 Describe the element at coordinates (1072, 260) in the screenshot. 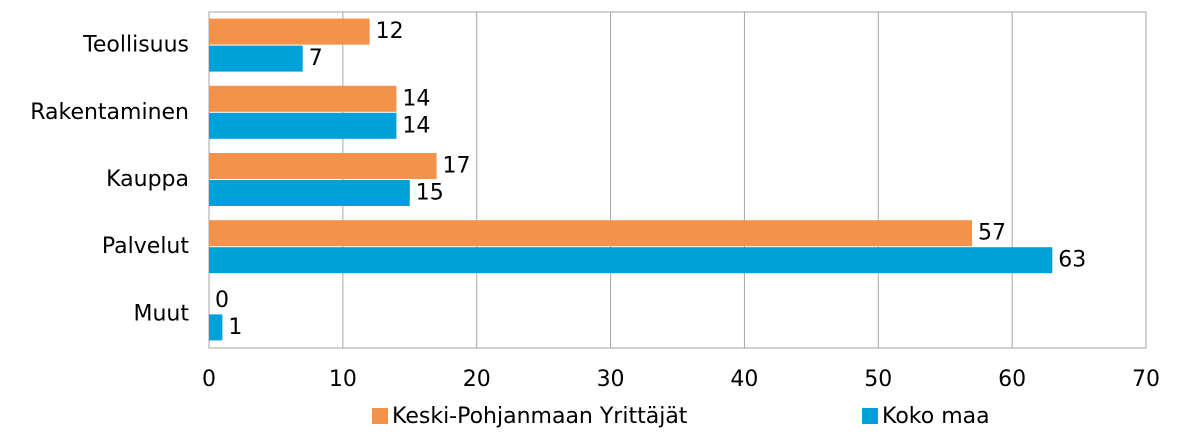

I see `data-label: 63` at that location.